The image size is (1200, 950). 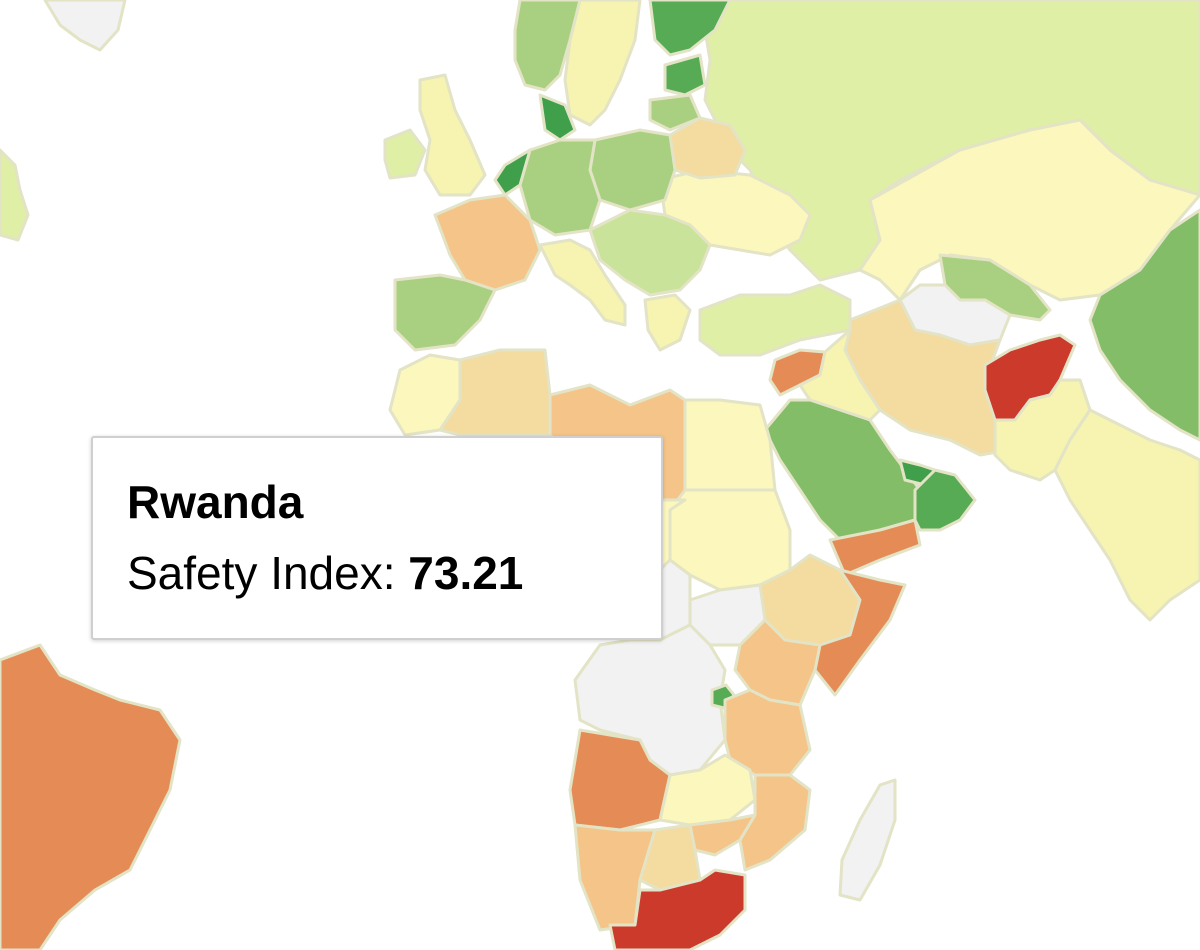 I want to click on country-latvia: Norway, so click(x=675, y=112).